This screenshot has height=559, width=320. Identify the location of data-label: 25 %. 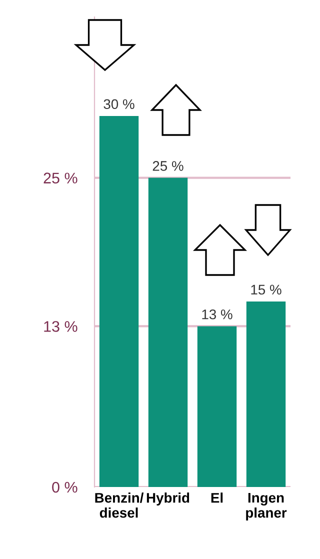
(168, 166).